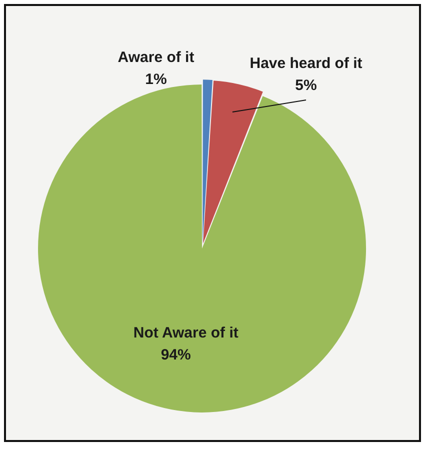 This screenshot has width=431, height=450. I want to click on slice-label: Not Aware of it, so click(185, 333).